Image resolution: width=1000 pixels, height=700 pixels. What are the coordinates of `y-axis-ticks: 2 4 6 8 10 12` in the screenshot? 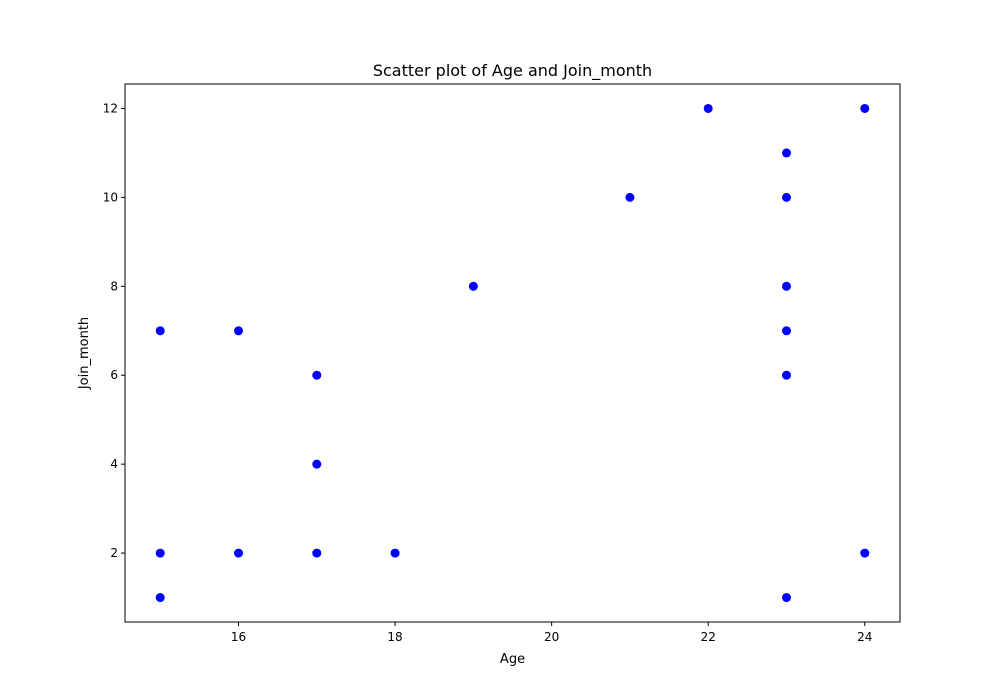 It's located at (114, 330).